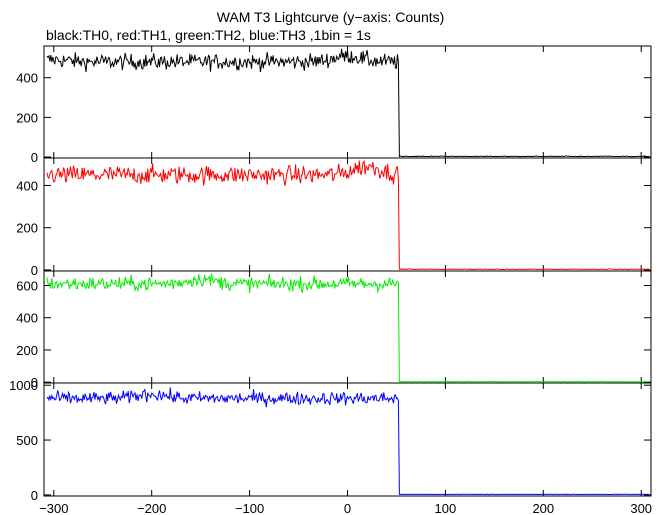 Image resolution: width=661 pixels, height=515 pixels. I want to click on ytick-label-th2-1: 200, so click(27, 350).